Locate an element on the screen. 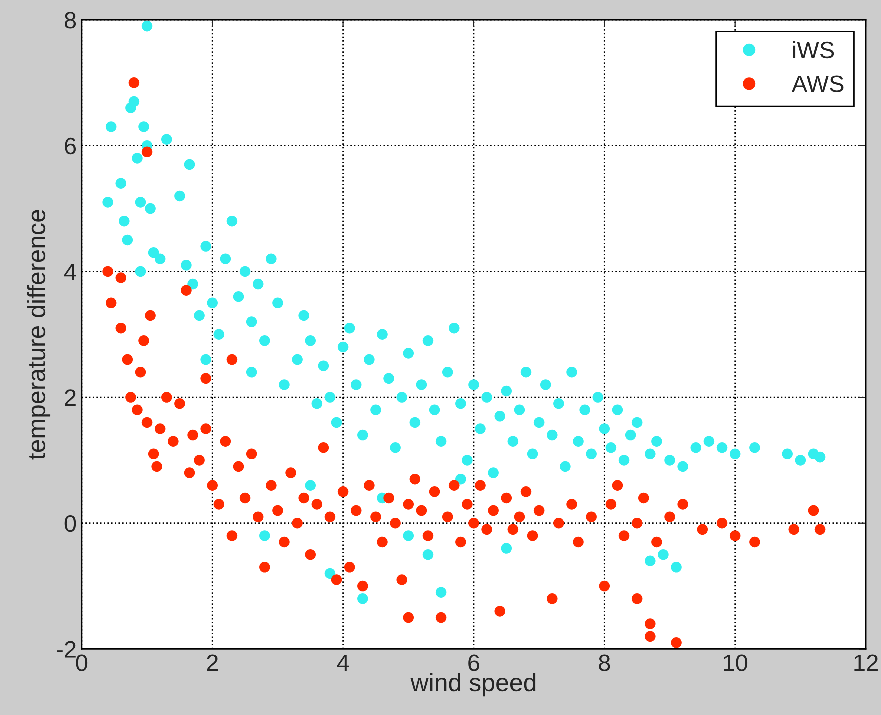 Image resolution: width=881 pixels, height=715 pixels. x-tick-label: 4 is located at coordinates (343, 663).